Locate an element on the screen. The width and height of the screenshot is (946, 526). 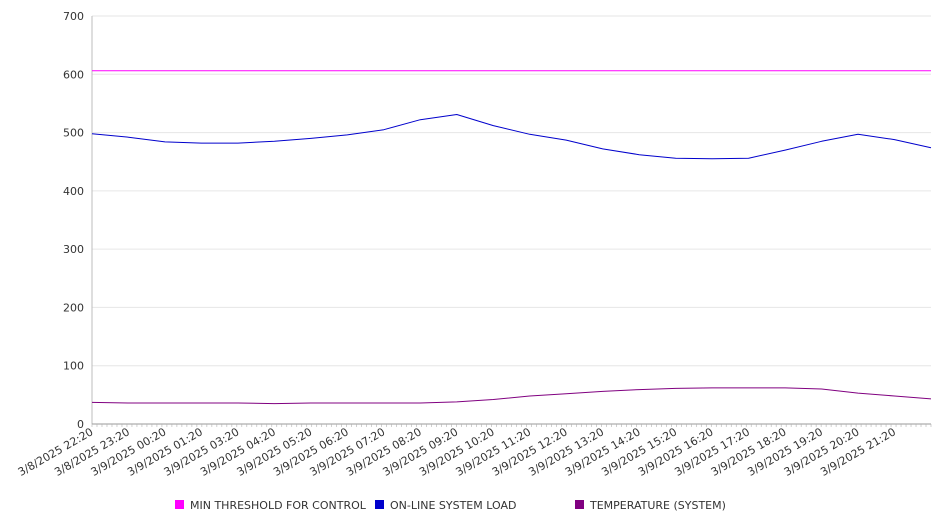
legend-item: ON-LINE SYSTEM LOAD is located at coordinates (445, 505).